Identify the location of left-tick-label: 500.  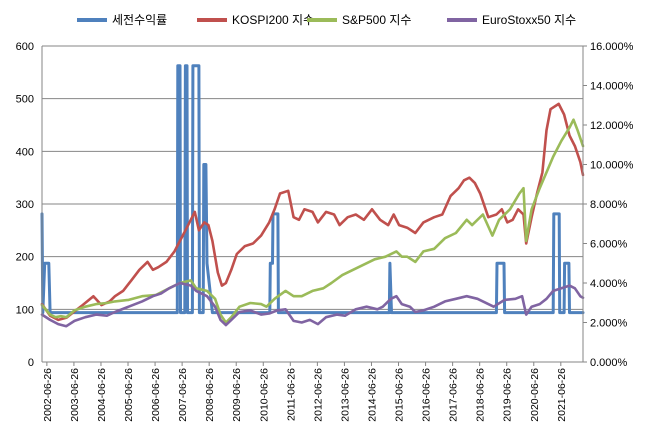
(25, 100).